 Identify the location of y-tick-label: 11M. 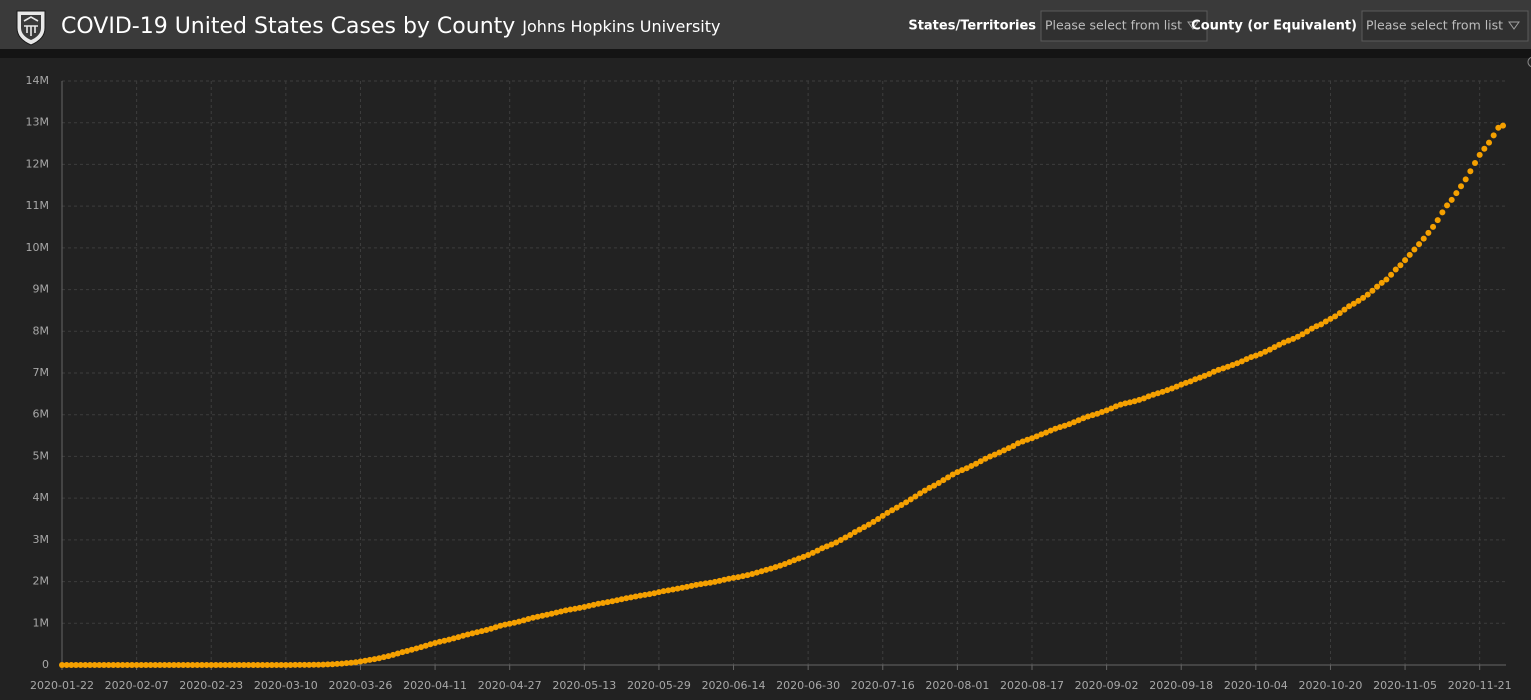
(38, 205).